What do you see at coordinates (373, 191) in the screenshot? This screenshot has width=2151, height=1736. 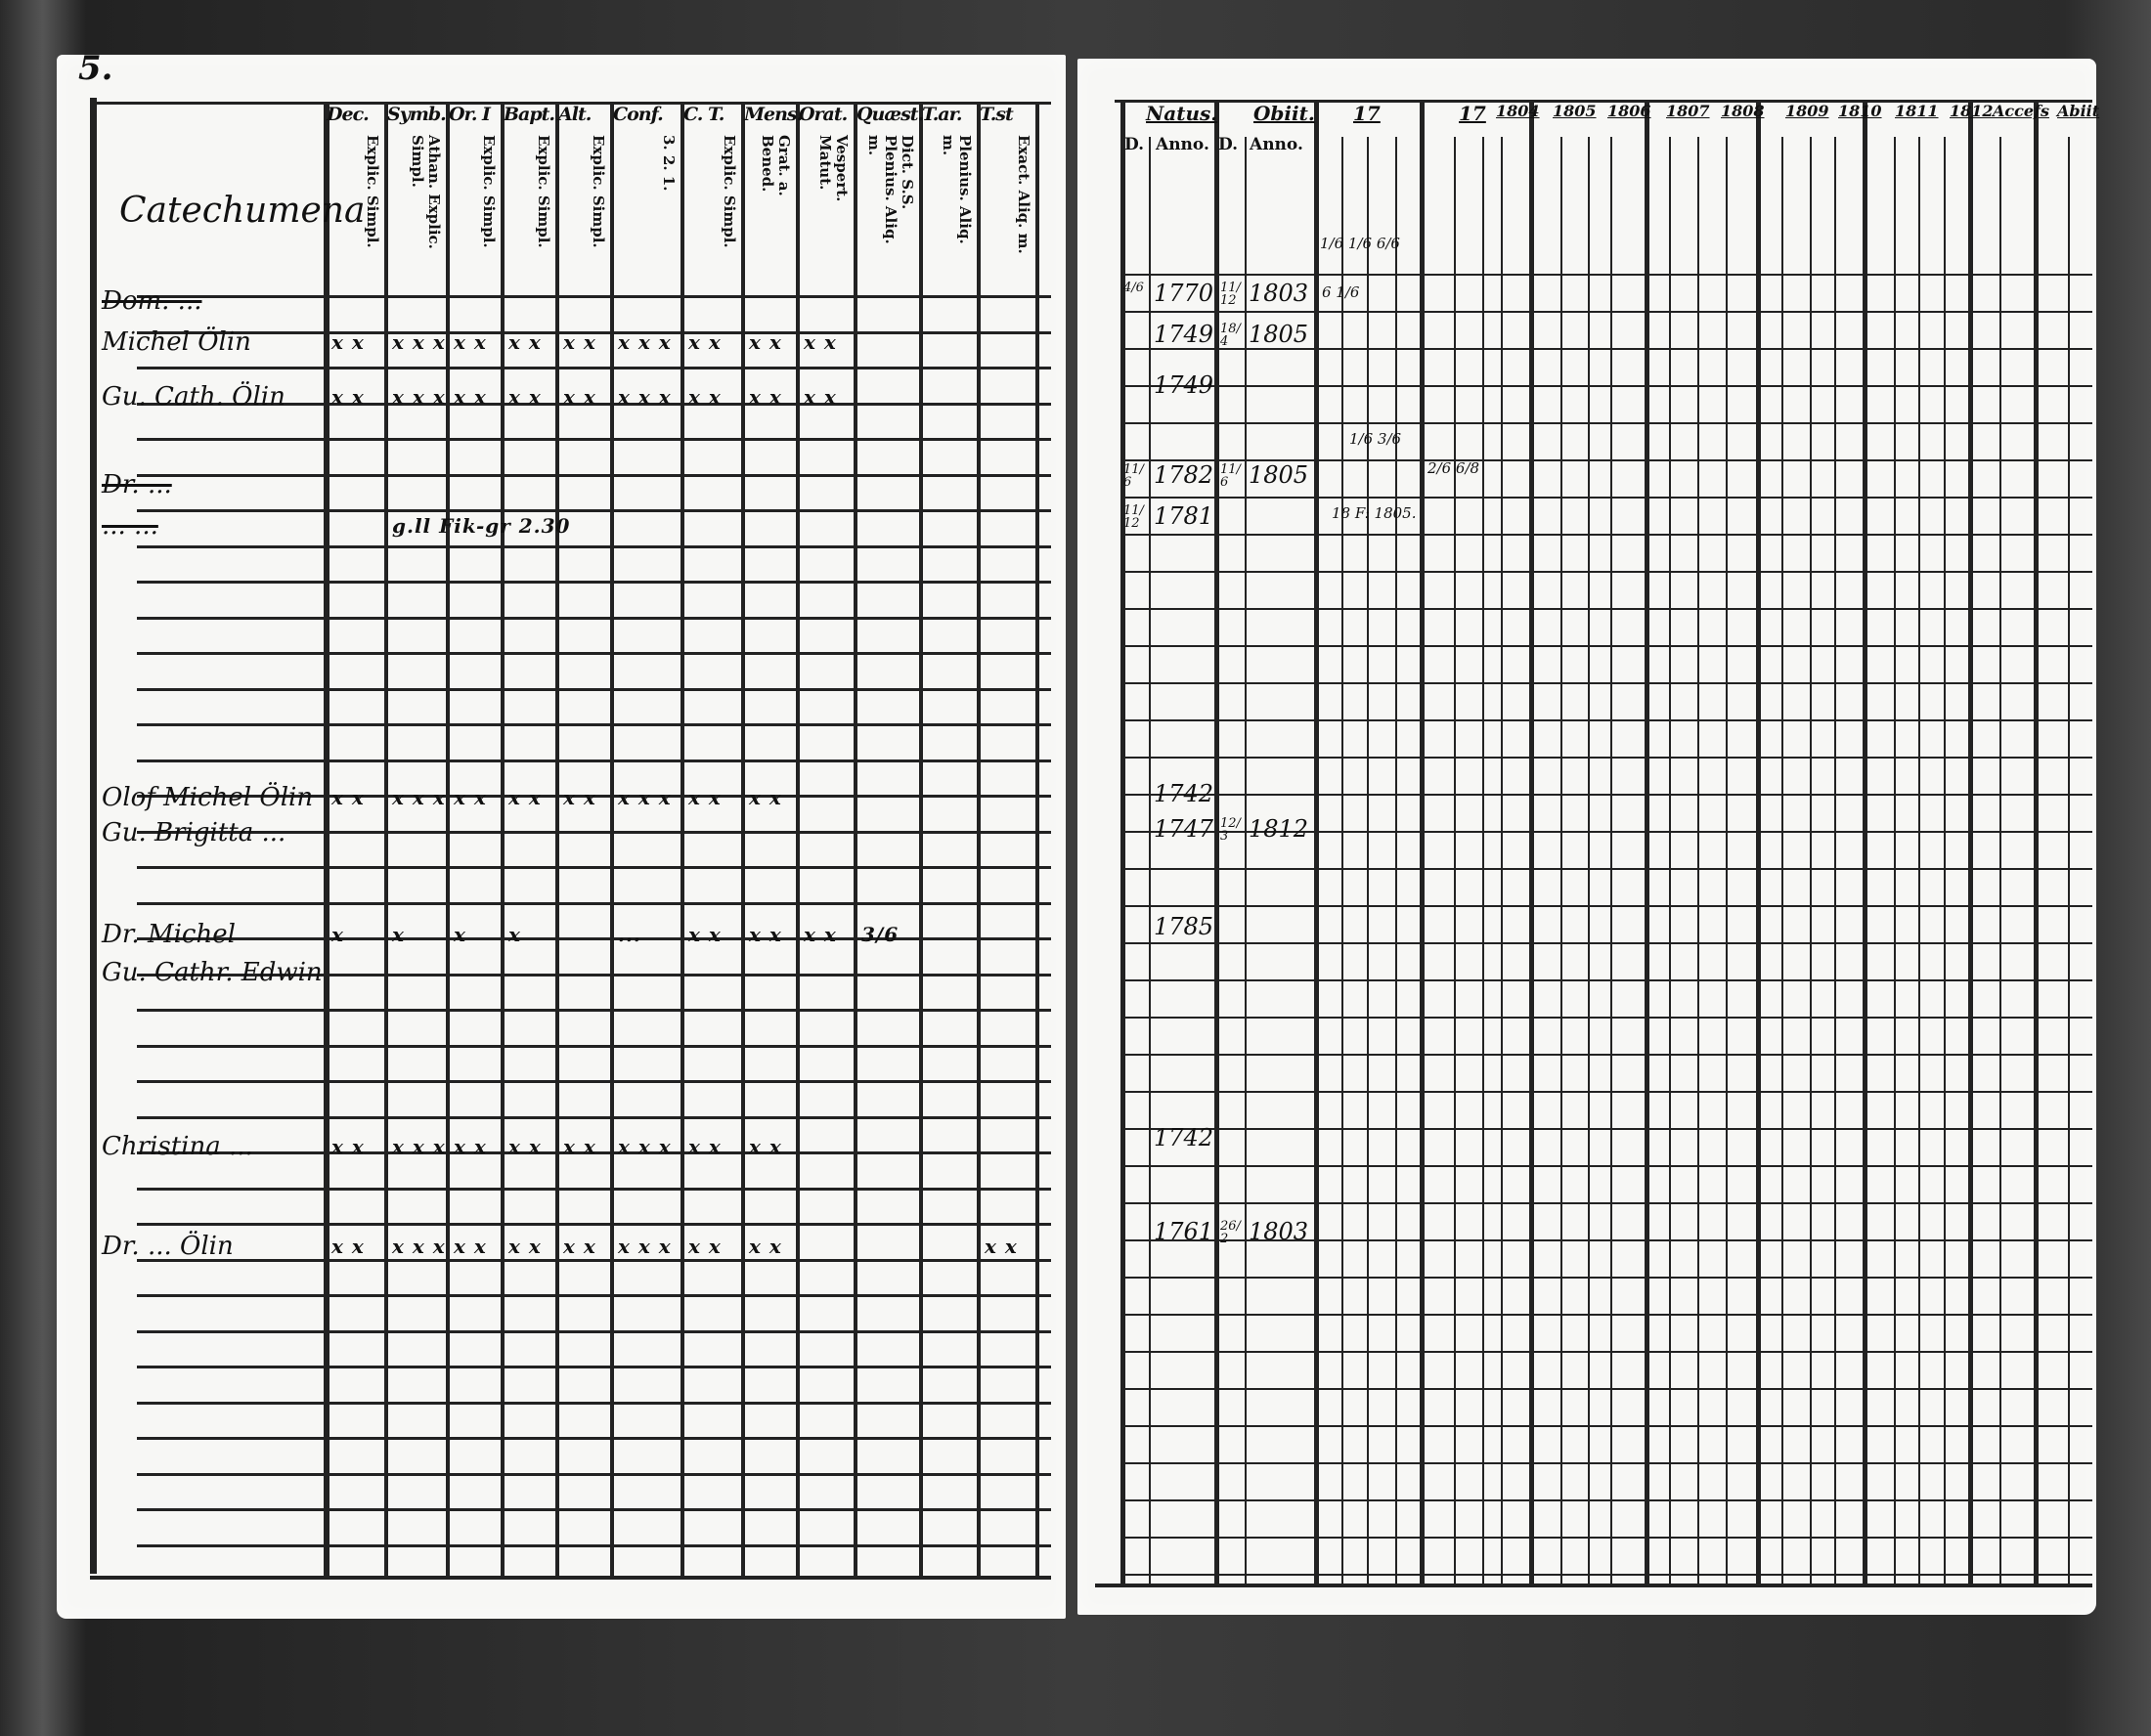 I see `column-subheader: Explic. Simpl.` at bounding box center [373, 191].